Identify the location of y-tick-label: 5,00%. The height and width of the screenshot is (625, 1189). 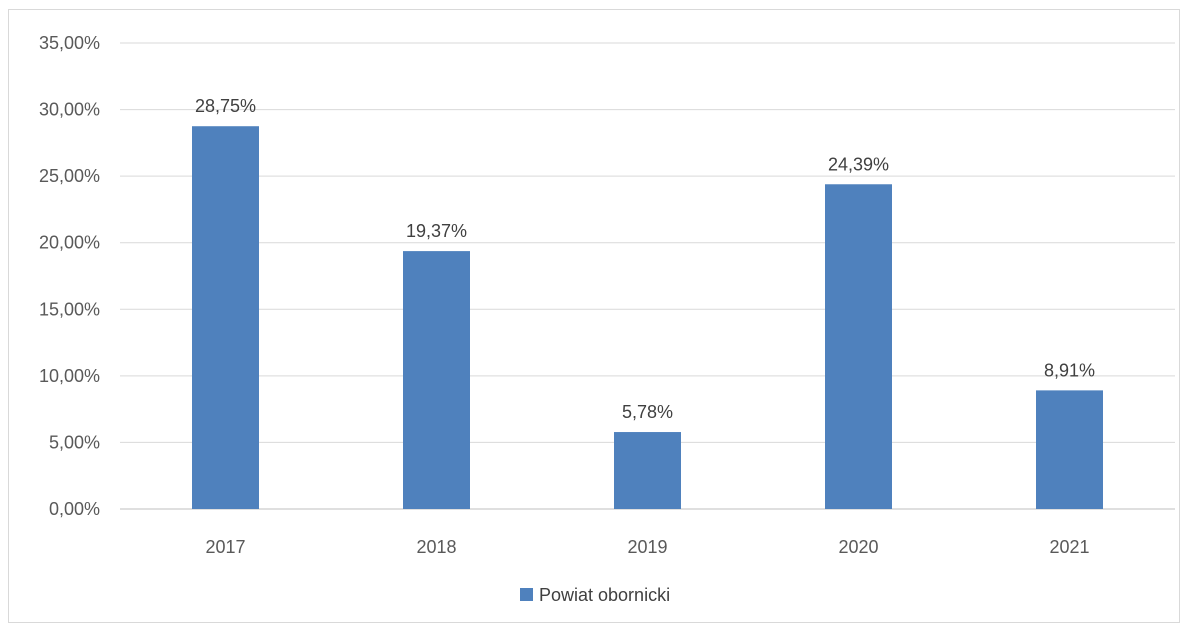
(74, 442).